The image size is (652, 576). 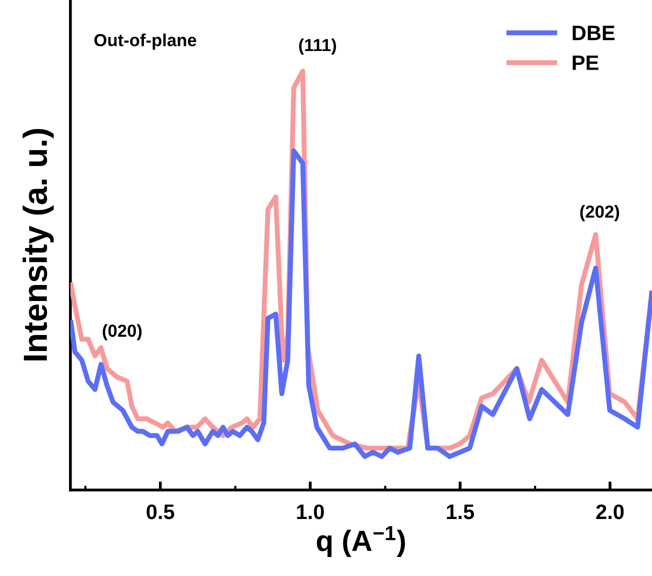 I want to click on x-tick-label: 1.0, so click(x=310, y=512).